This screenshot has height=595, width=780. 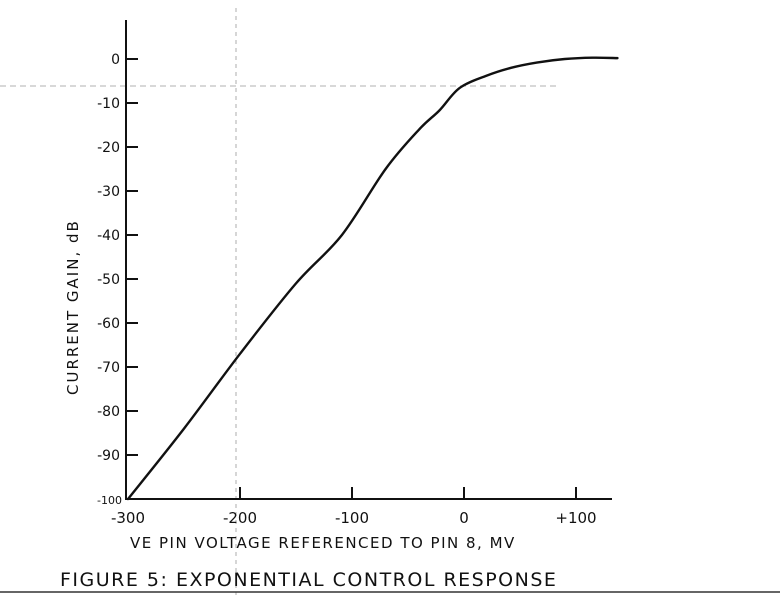 What do you see at coordinates (323, 543) in the screenshot?
I see `x-axis-label: VE PIN VOLTAGE REFERENCED TO PIN 8, MV` at bounding box center [323, 543].